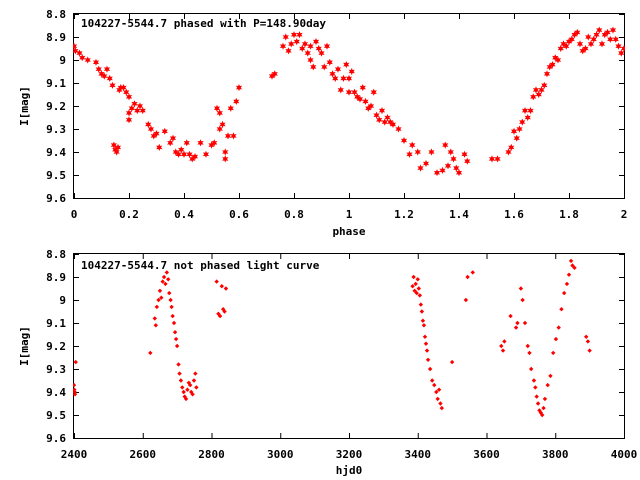  What do you see at coordinates (56, 152) in the screenshot?
I see `phased-y-tick-label: 9.4` at bounding box center [56, 152].